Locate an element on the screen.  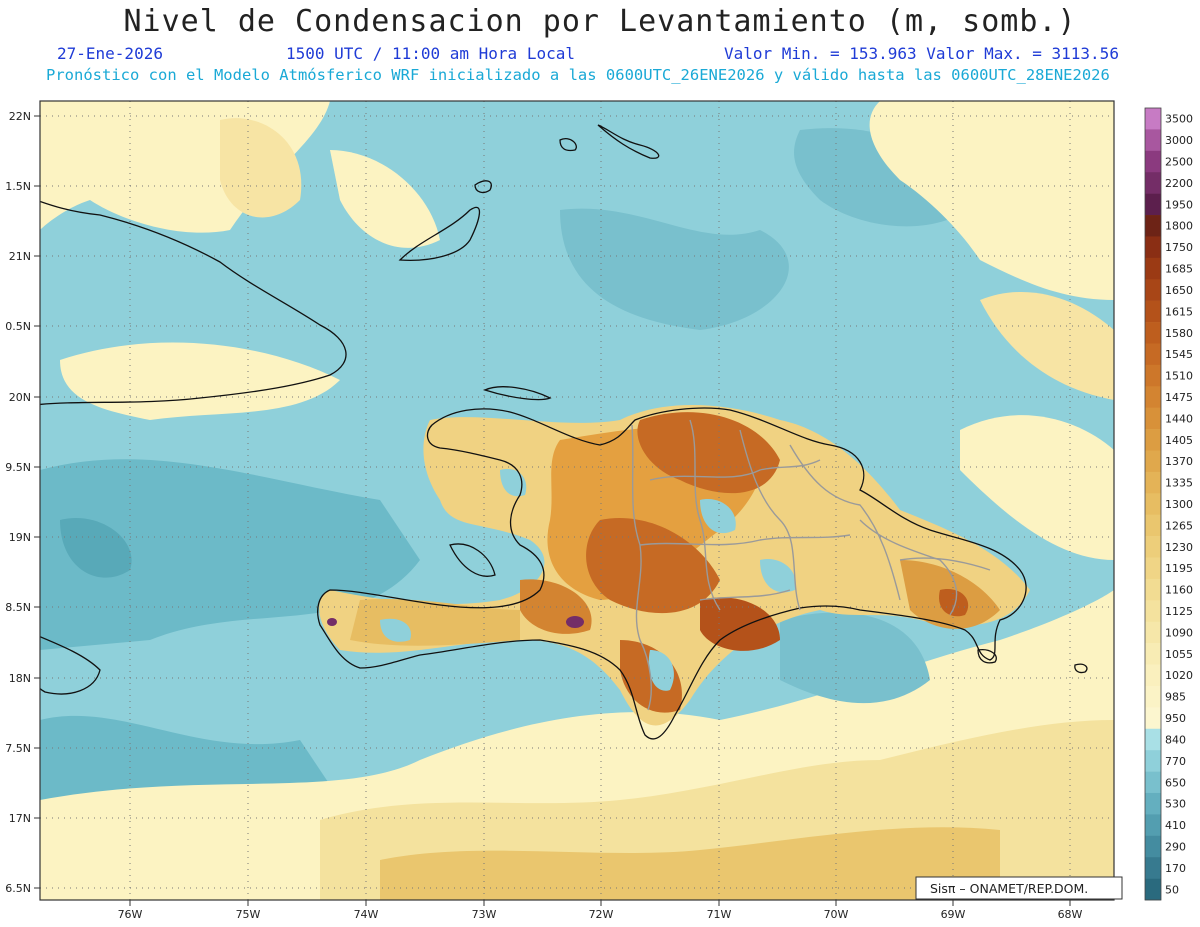
legend-label: 1125 is located at coordinates (1179, 611).